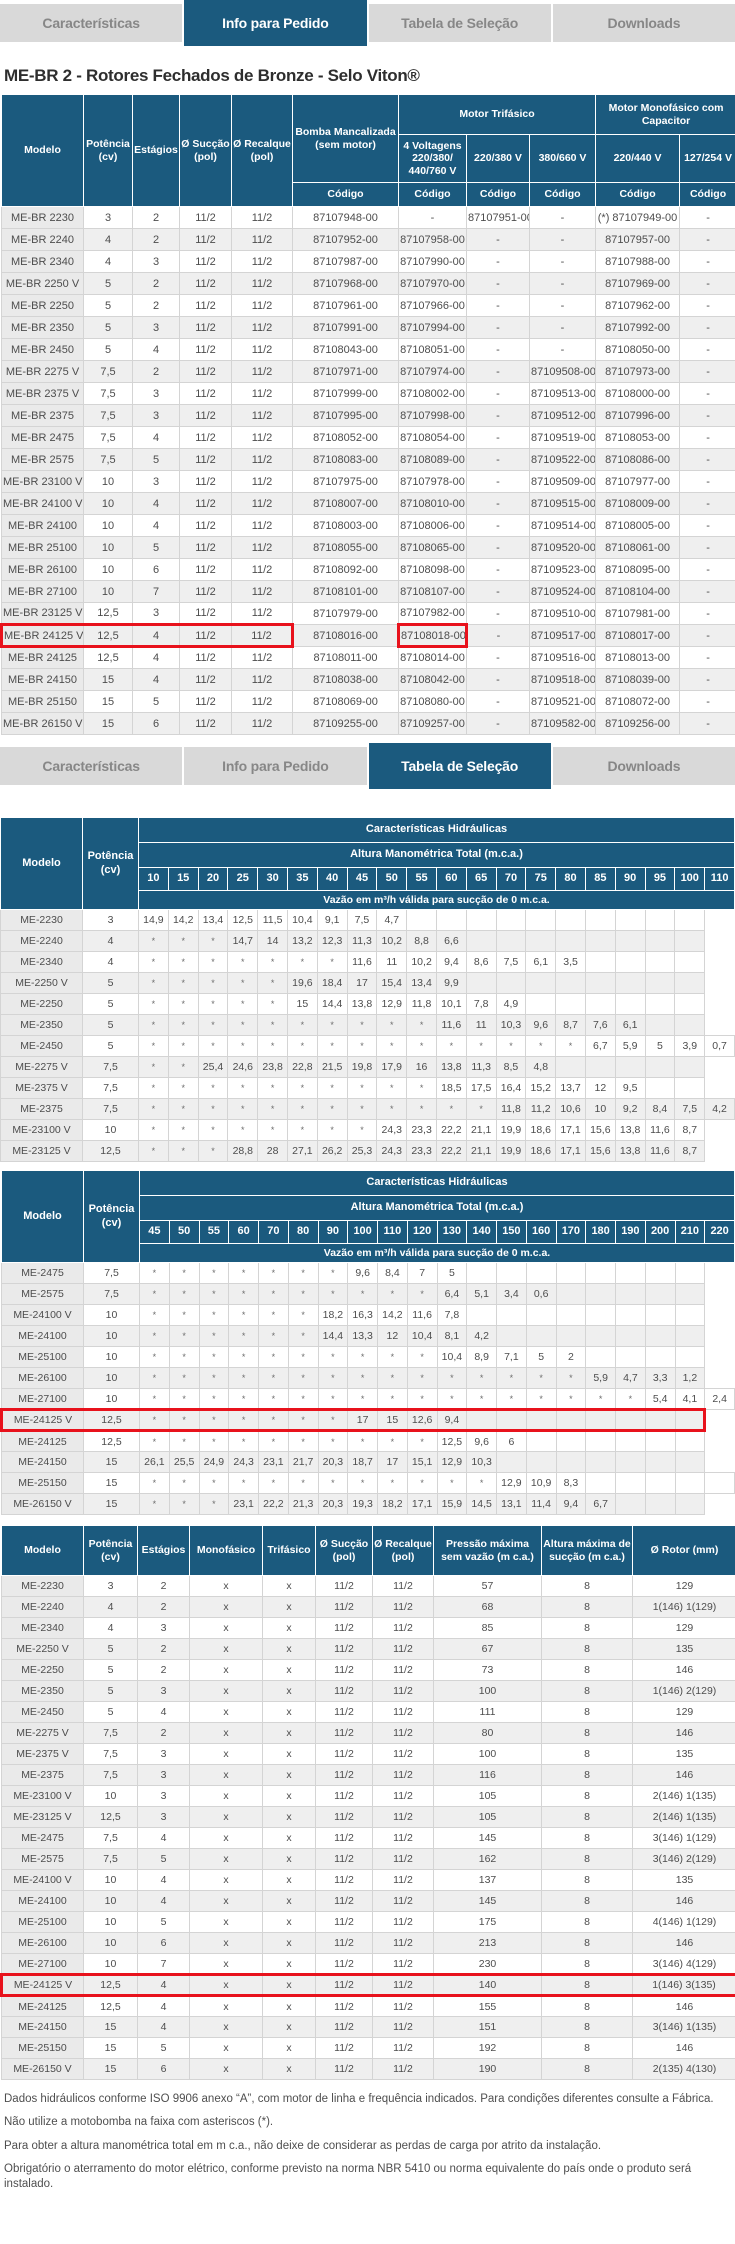 This screenshot has height=2244, width=735. I want to click on data-cell: 6,1, so click(630, 1025).